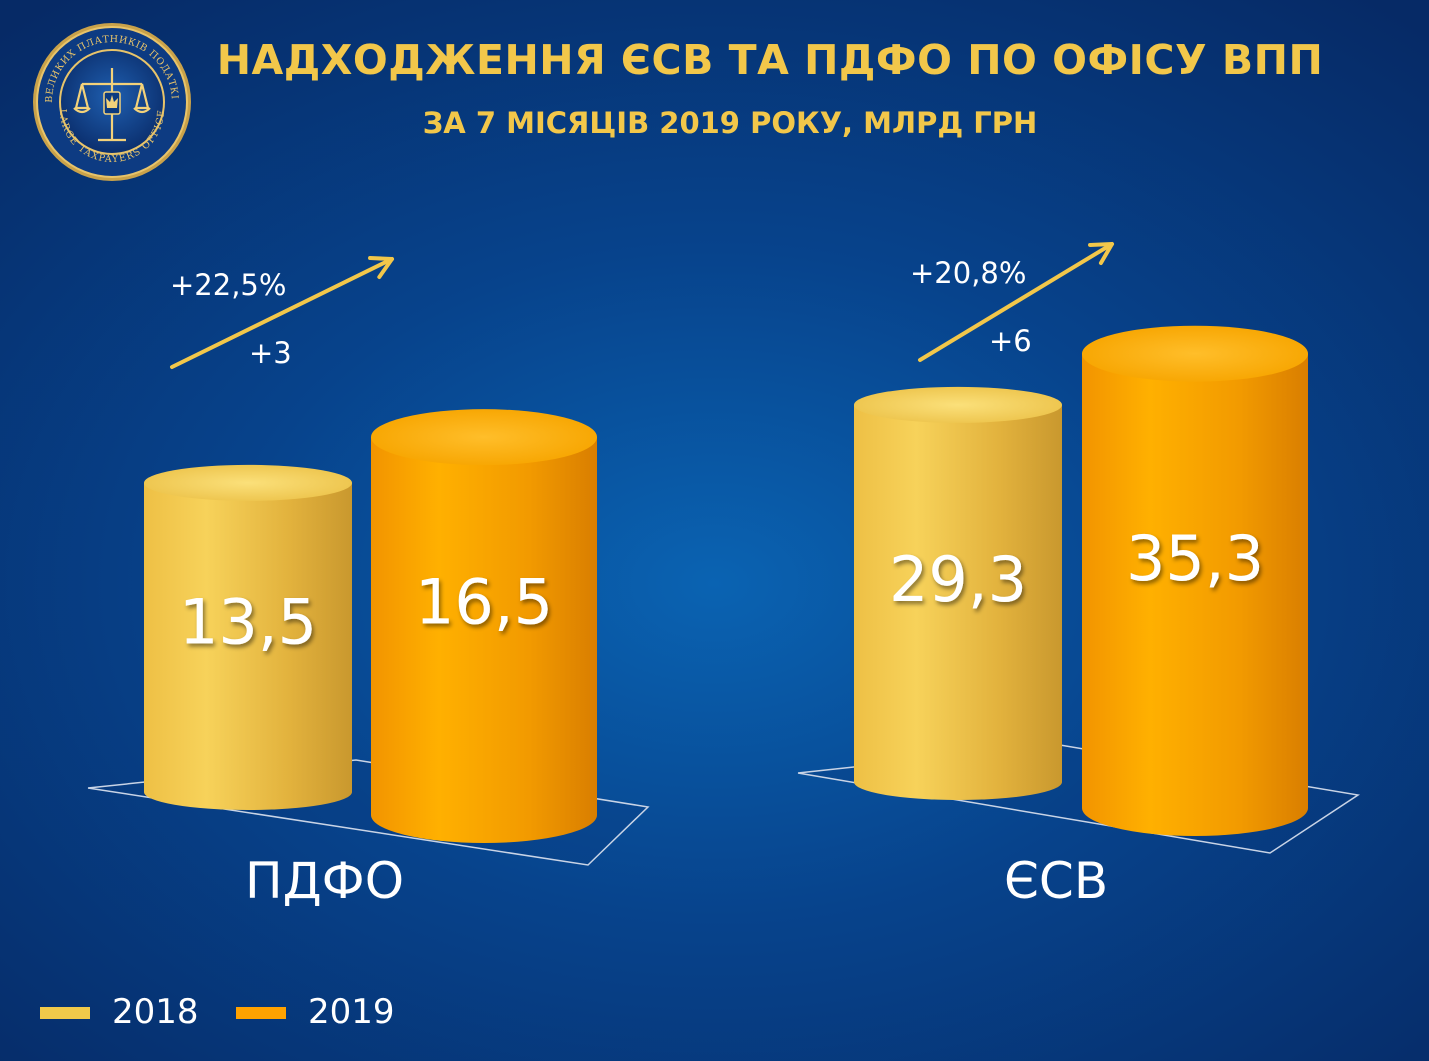 Image resolution: width=1429 pixels, height=1061 pixels. Describe the element at coordinates (65, 1013) in the screenshot. I see `legend-swatch-2018` at that location.